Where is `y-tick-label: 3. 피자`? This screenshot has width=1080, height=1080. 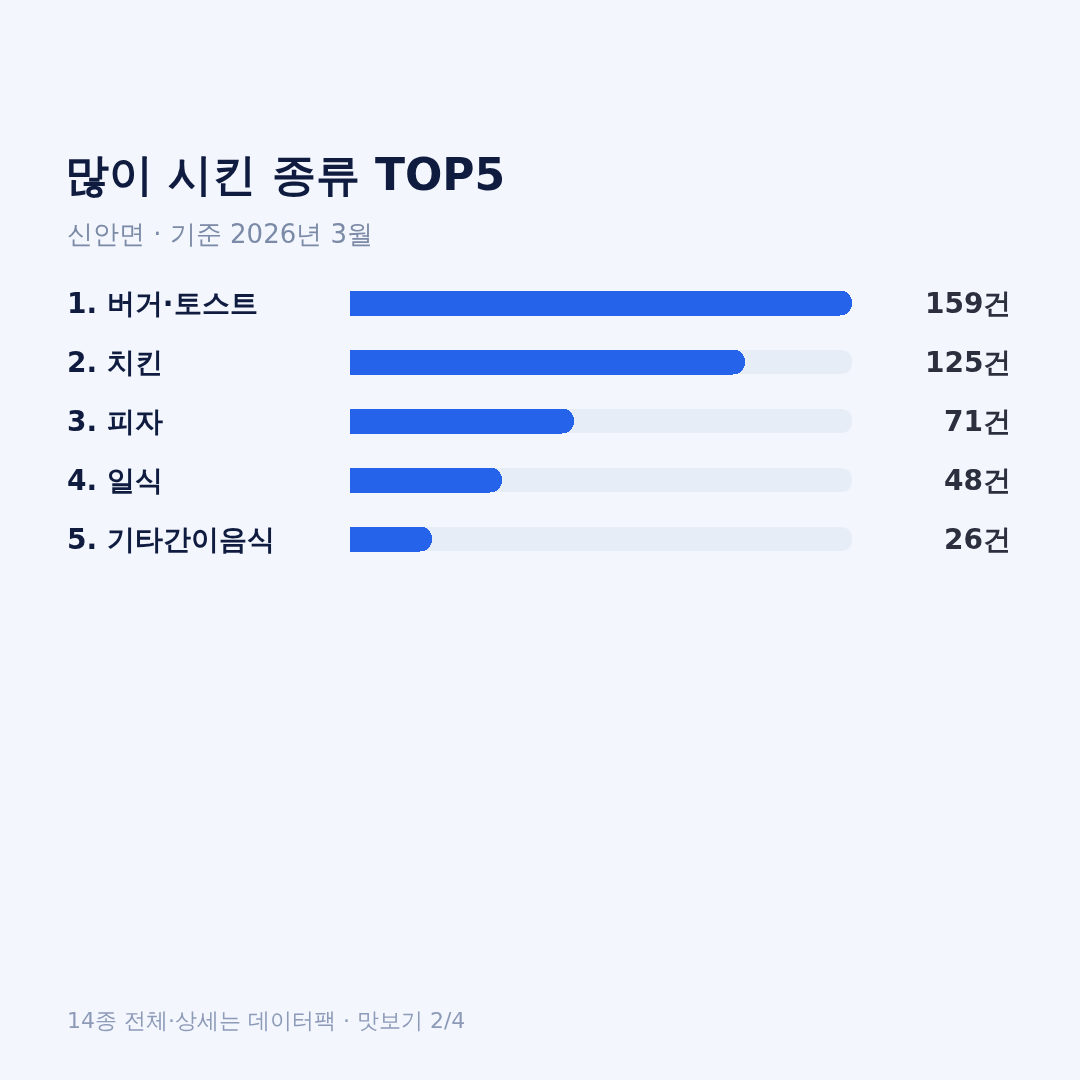
y-tick-label: 3. 피자 is located at coordinates (115, 421).